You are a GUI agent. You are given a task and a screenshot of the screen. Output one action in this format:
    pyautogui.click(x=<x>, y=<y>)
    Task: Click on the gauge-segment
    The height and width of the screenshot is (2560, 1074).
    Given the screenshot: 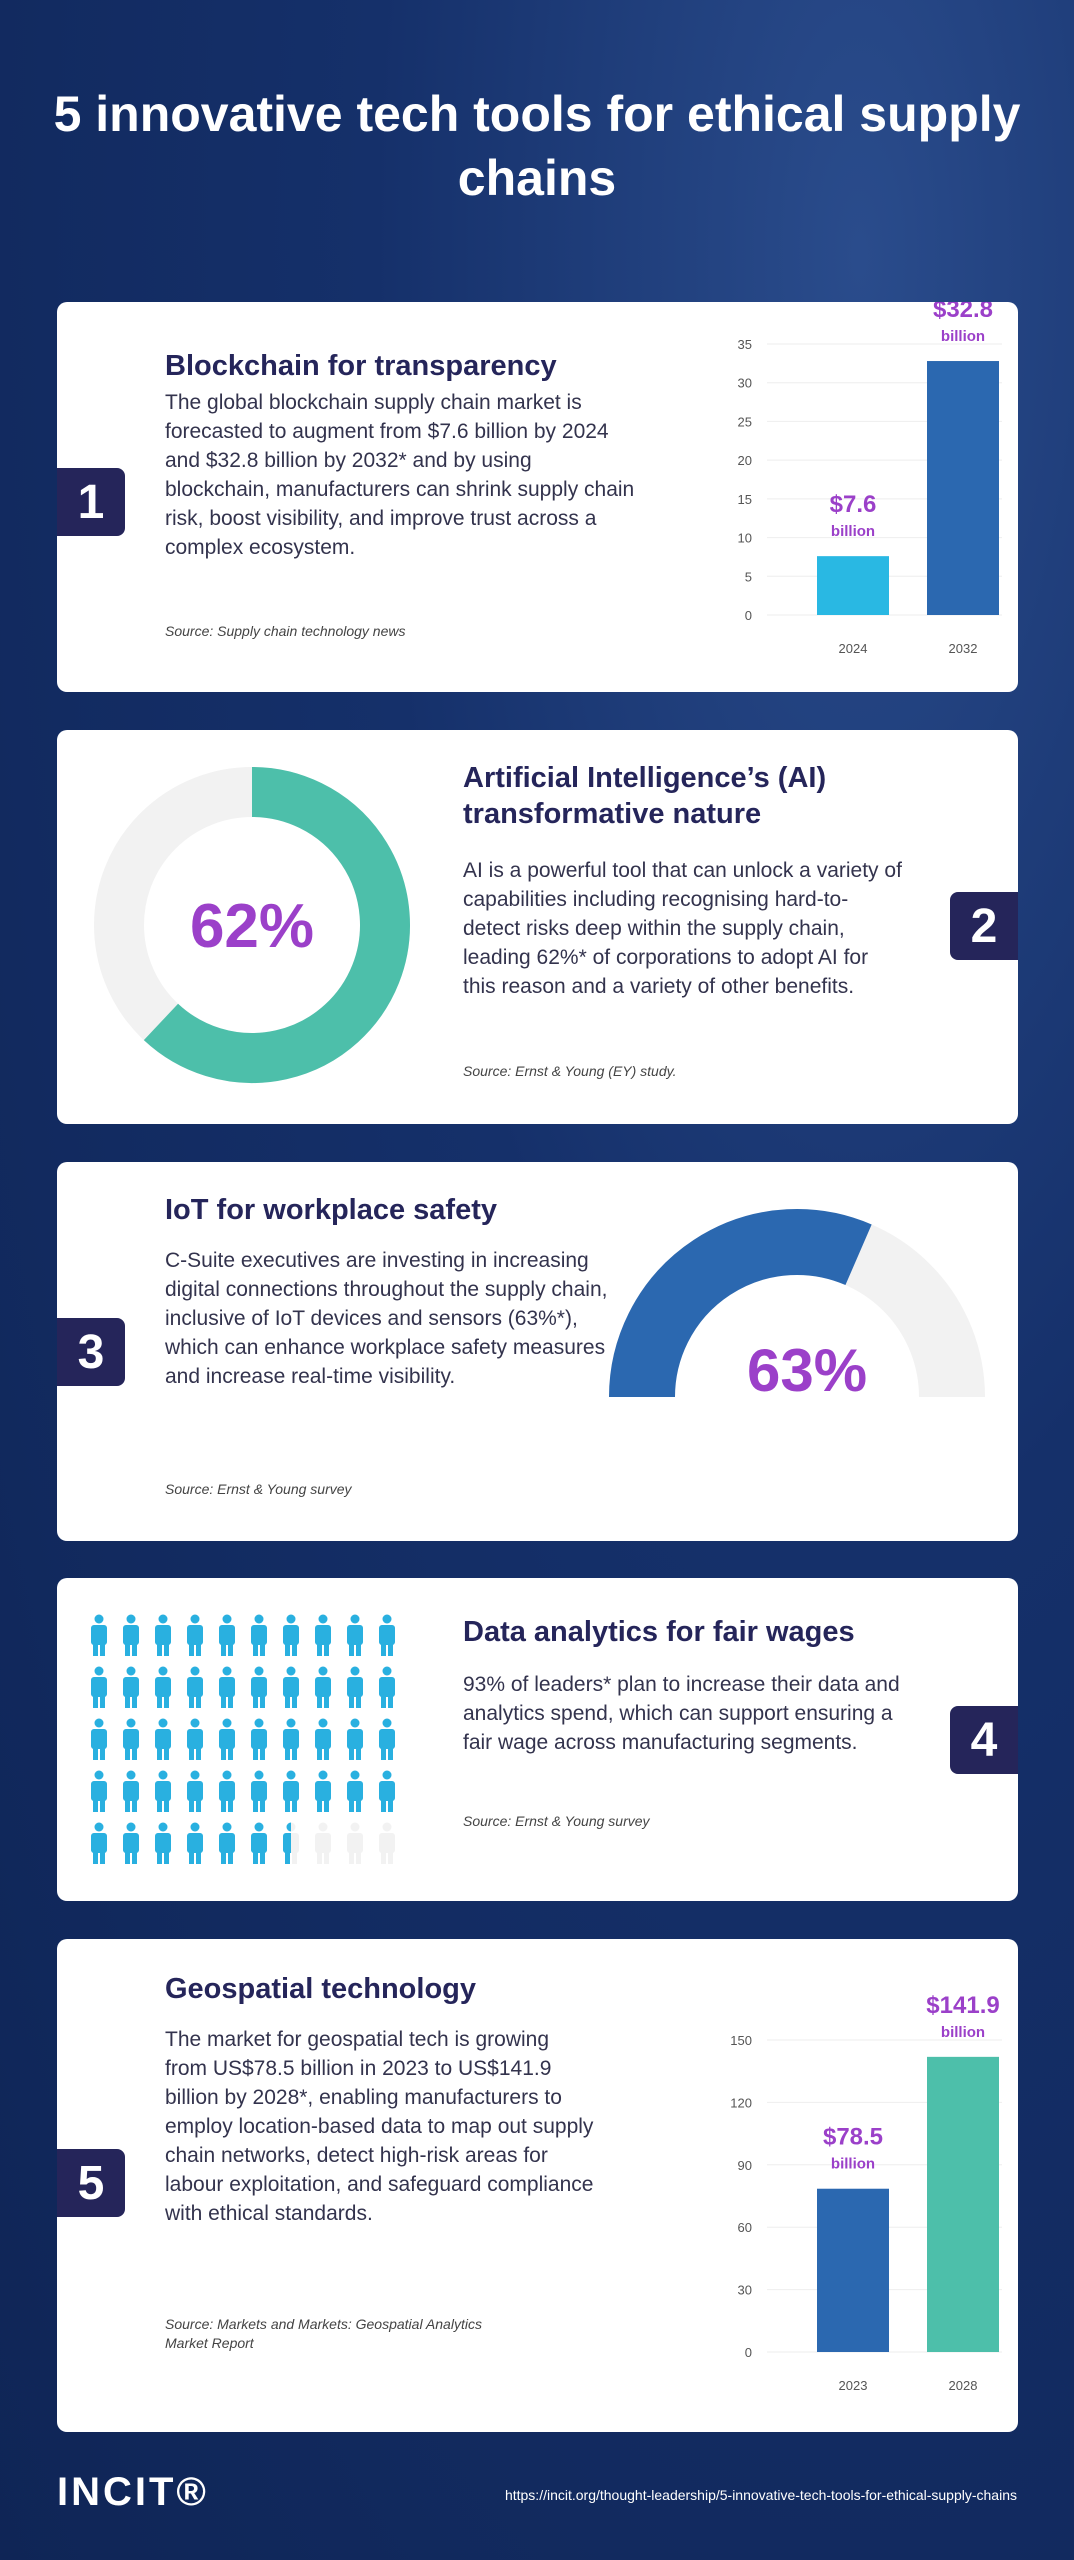 What is the action you would take?
    pyautogui.click(x=740, y=1303)
    